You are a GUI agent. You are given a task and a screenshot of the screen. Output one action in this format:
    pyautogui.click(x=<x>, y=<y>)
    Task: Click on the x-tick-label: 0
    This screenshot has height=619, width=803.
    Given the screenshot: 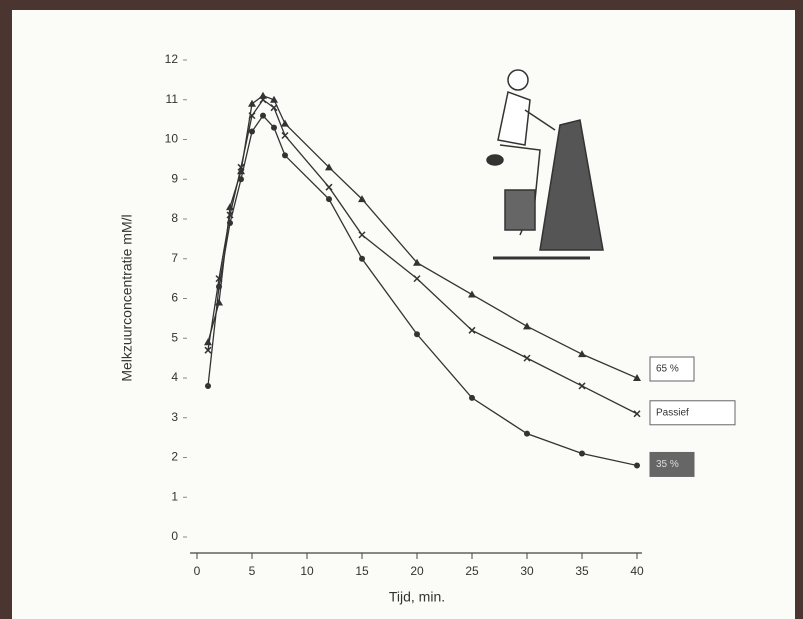 What is the action you would take?
    pyautogui.click(x=197, y=571)
    